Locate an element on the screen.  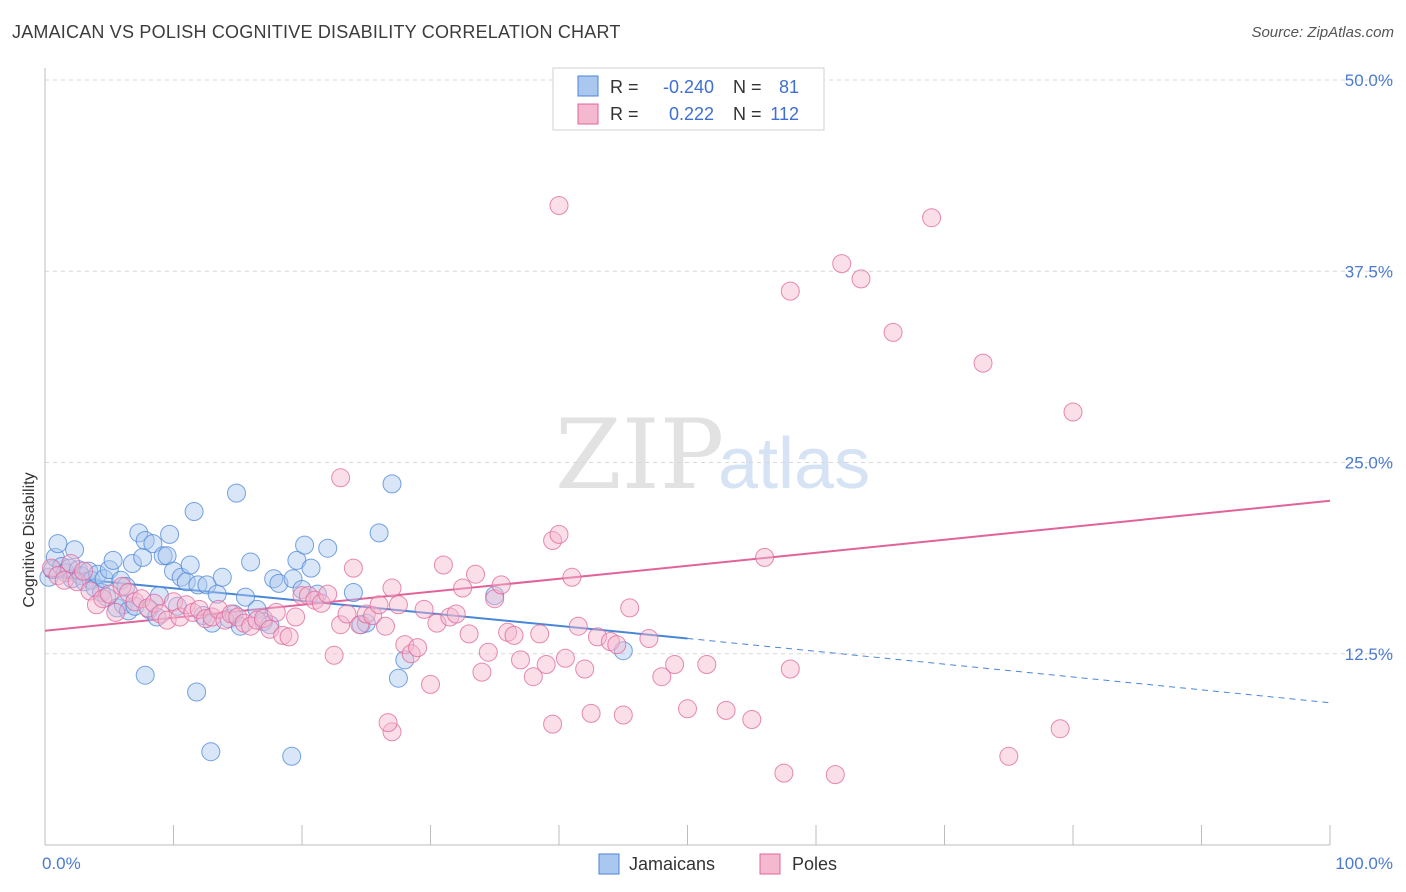
x-tick-label-0: 0.0% is located at coordinates (61, 863).